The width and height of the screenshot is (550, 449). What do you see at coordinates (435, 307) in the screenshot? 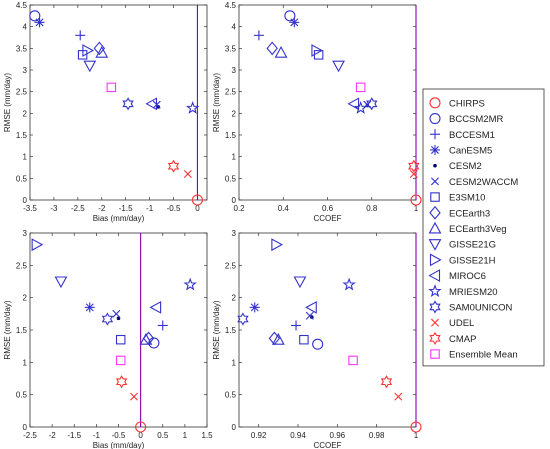
I see `legend-marker-sam0unicon` at bounding box center [435, 307].